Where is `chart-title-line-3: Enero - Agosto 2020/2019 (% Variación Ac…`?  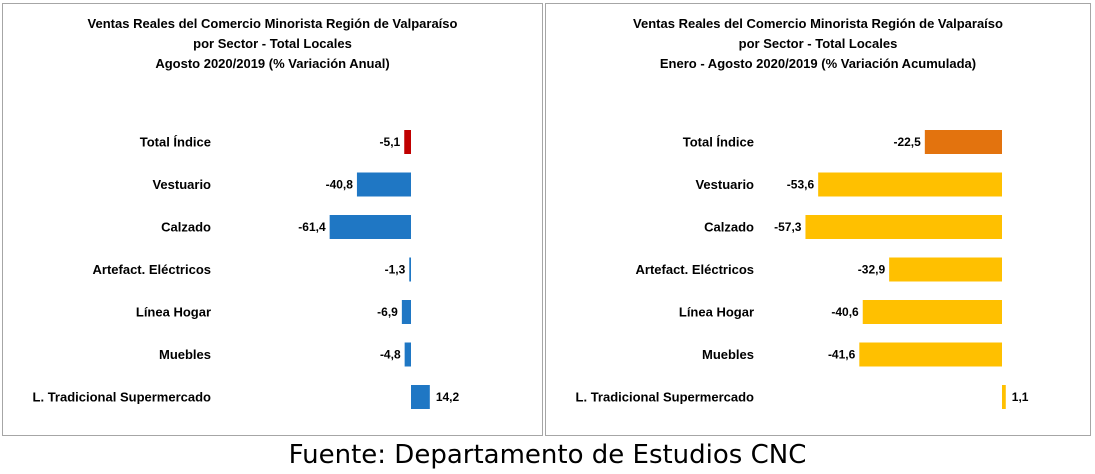
chart-title-line-3: Enero - Agosto 2020/2019 (% Variación Ac… is located at coordinates (818, 63).